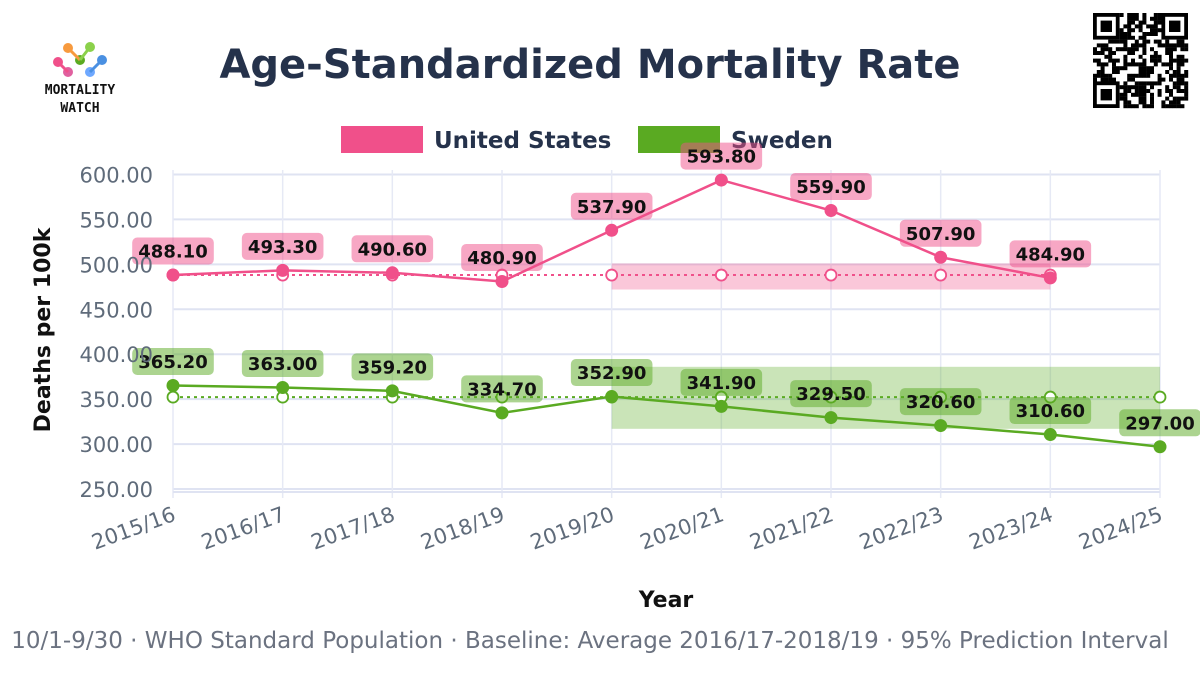 The height and width of the screenshot is (676, 1200). Describe the element at coordinates (1121, 528) in the screenshot. I see `x-tick-label: 2024/25` at that location.